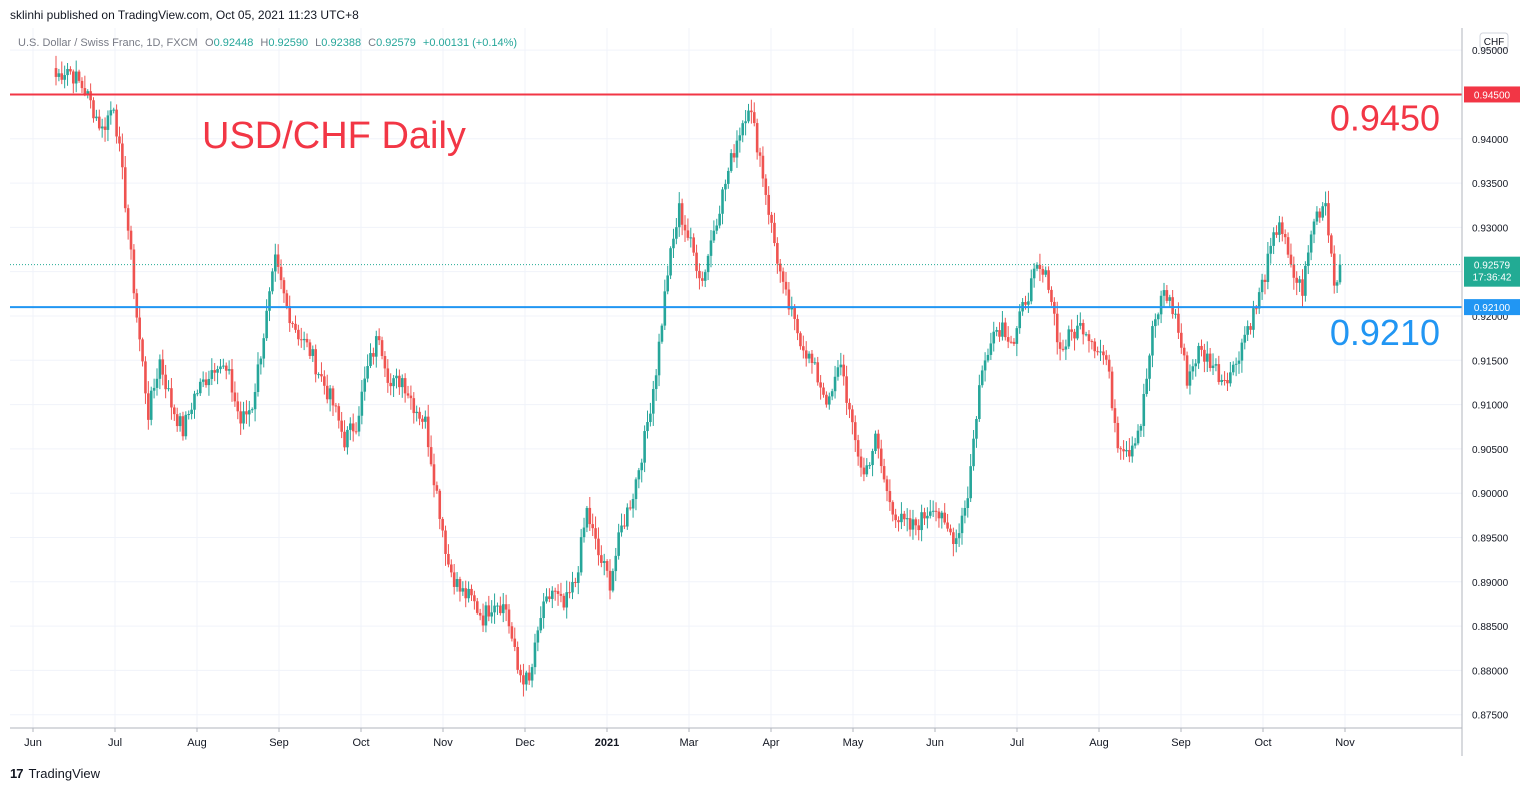 The width and height of the screenshot is (1536, 792). I want to click on price-tick-label: 0.88500, so click(1490, 627).